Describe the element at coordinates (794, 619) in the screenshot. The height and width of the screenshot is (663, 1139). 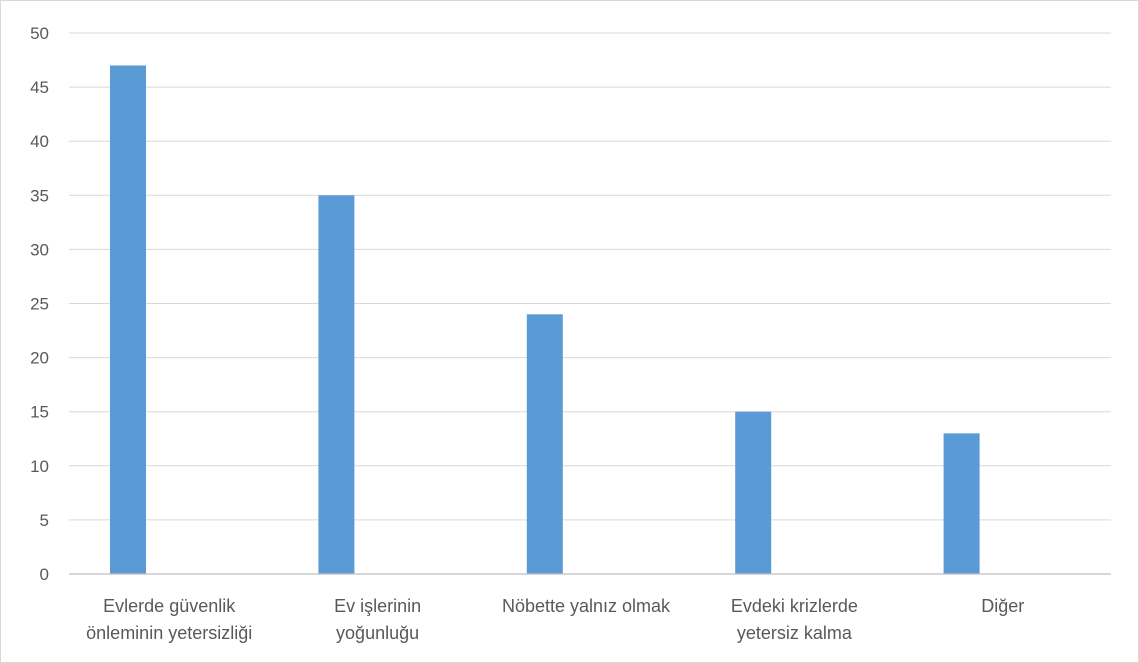
I see `x-category-label: Evdeki krizlerde yetersiz kalma` at that location.